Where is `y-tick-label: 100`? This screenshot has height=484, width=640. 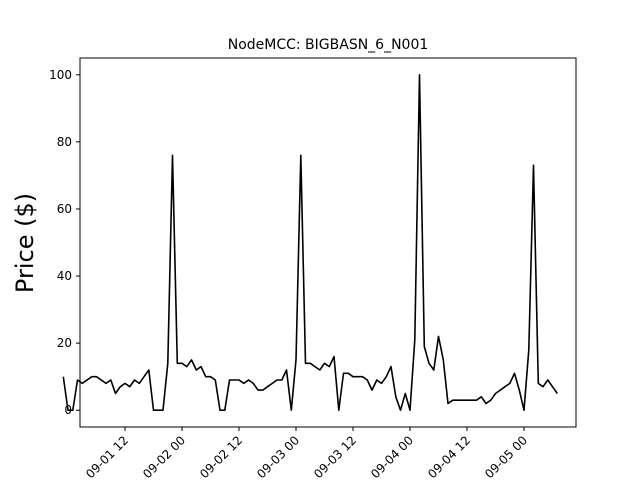
y-tick-label: 100 is located at coordinates (60, 75).